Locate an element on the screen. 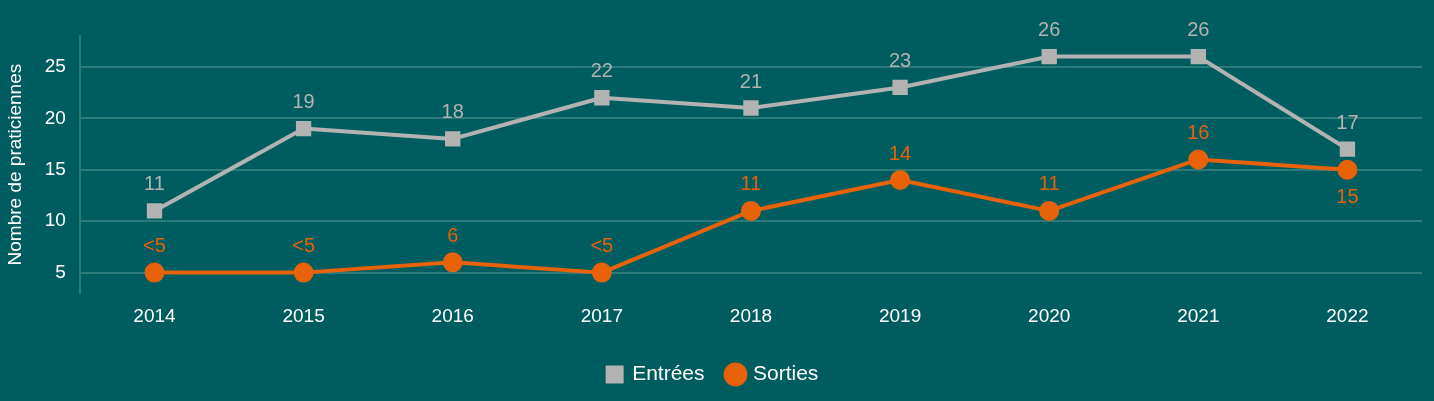 The height and width of the screenshot is (401, 1434). data-label: 15 is located at coordinates (1347, 196).